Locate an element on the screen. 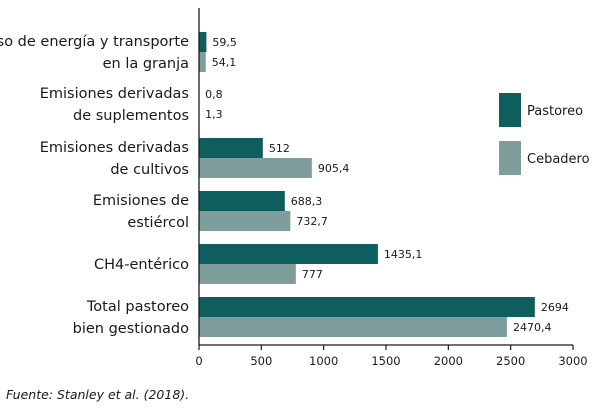  x-tick-label: 500 is located at coordinates (261, 361).